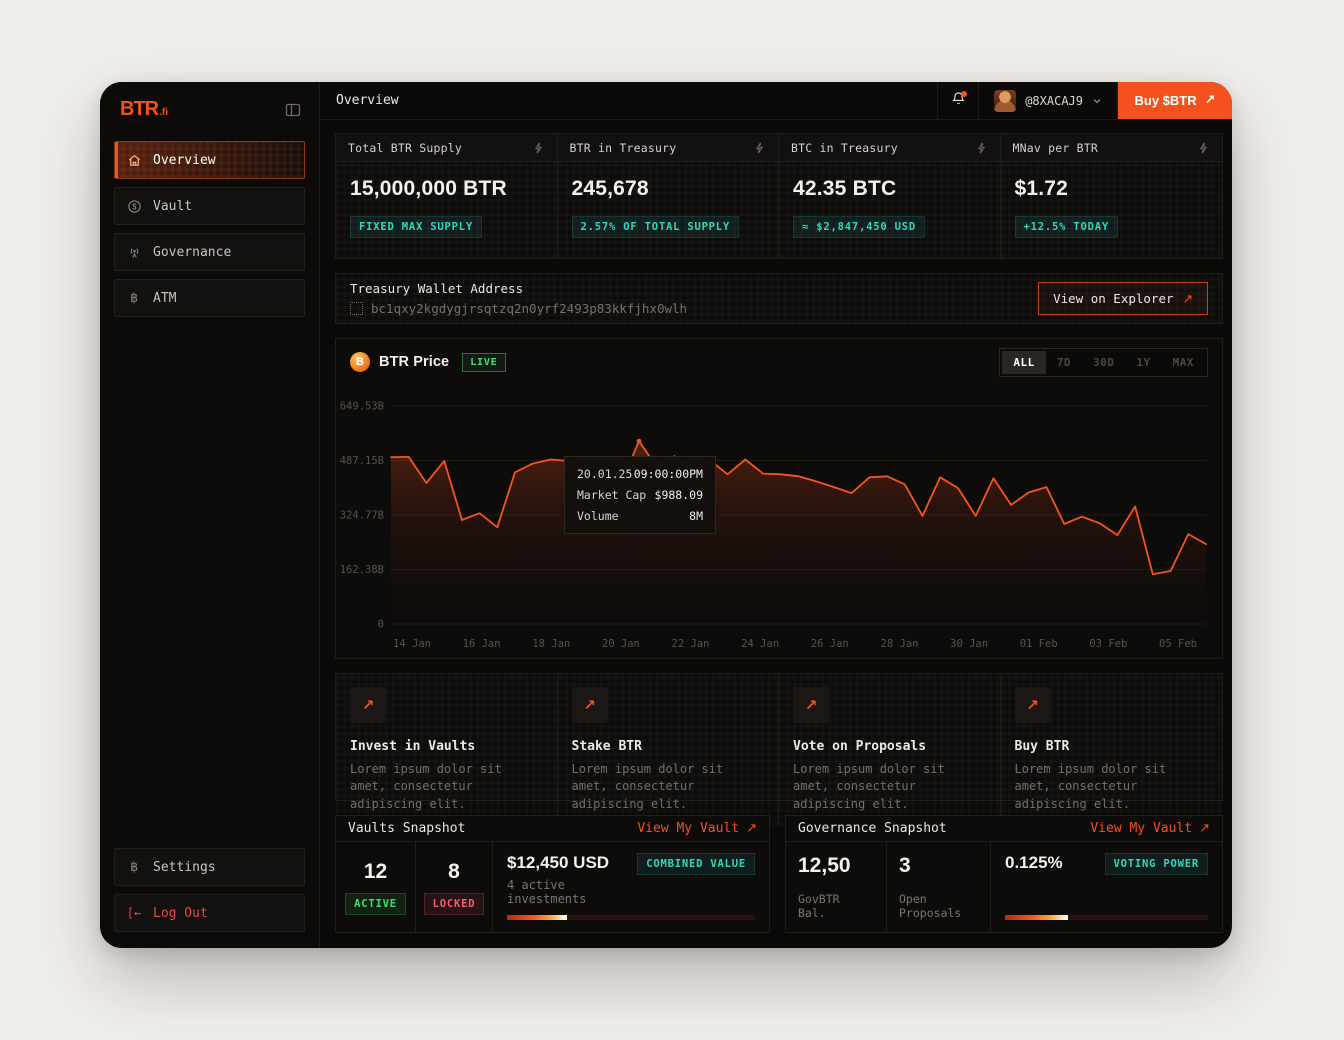  I want to click on svg-text: 28 Jan, so click(900, 644).